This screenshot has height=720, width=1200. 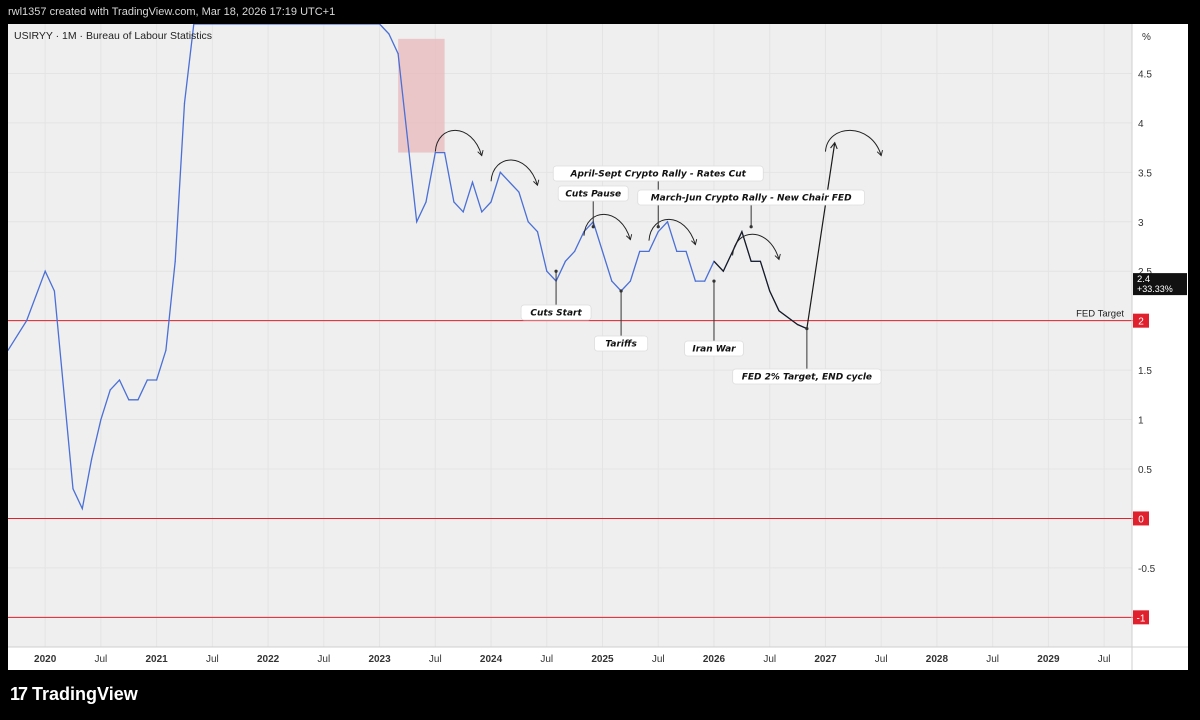 What do you see at coordinates (714, 659) in the screenshot?
I see `x-tick-label: 2026` at bounding box center [714, 659].